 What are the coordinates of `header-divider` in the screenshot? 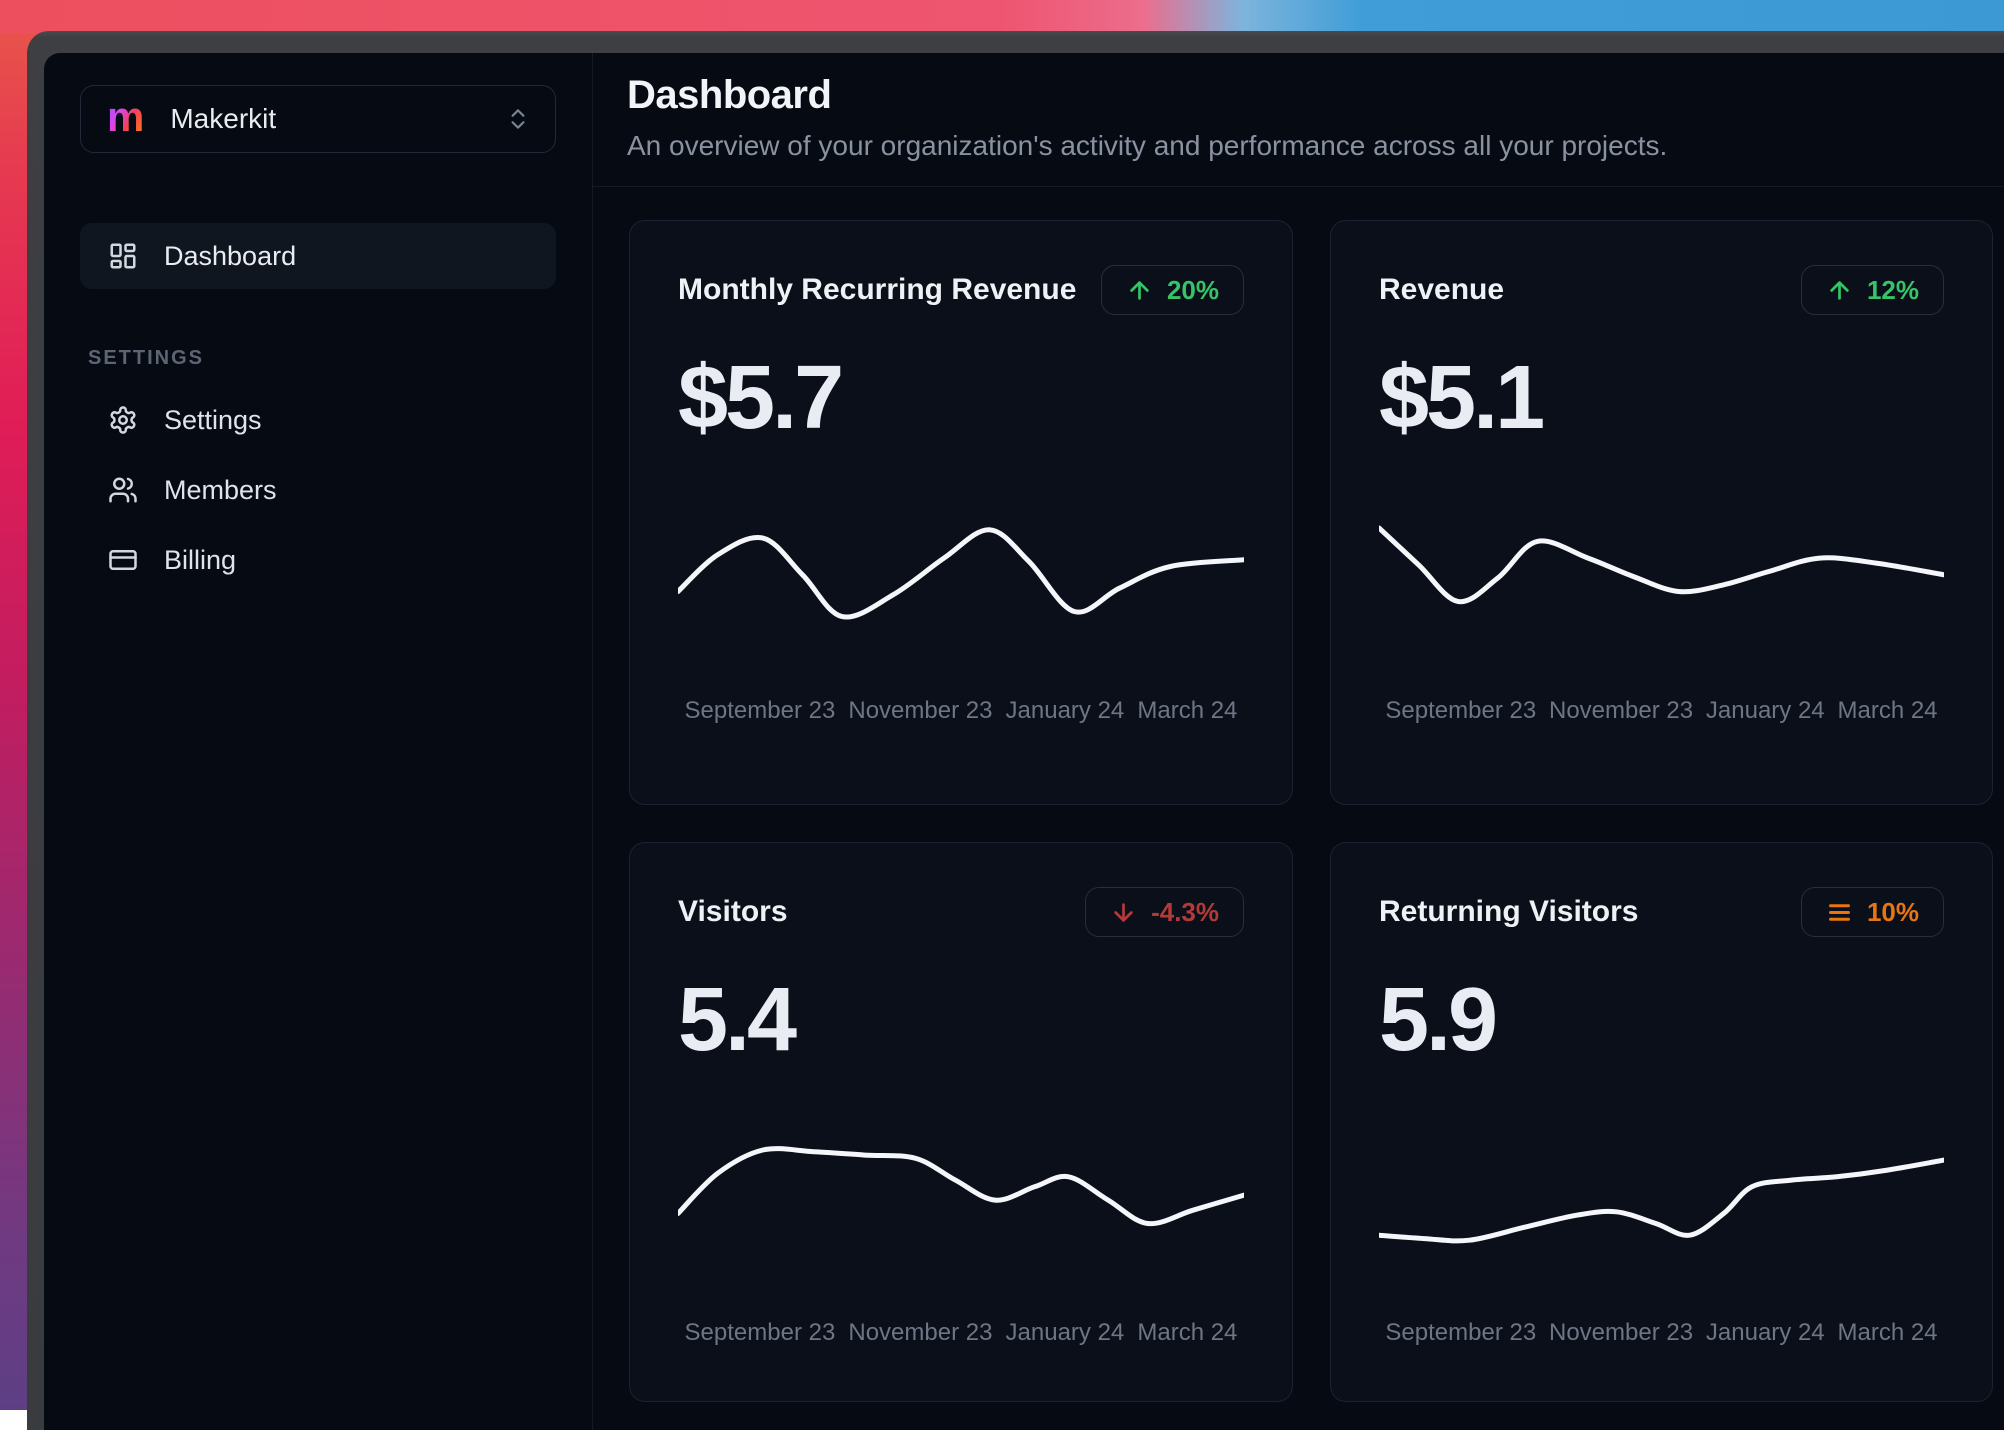 It's located at (1298, 186).